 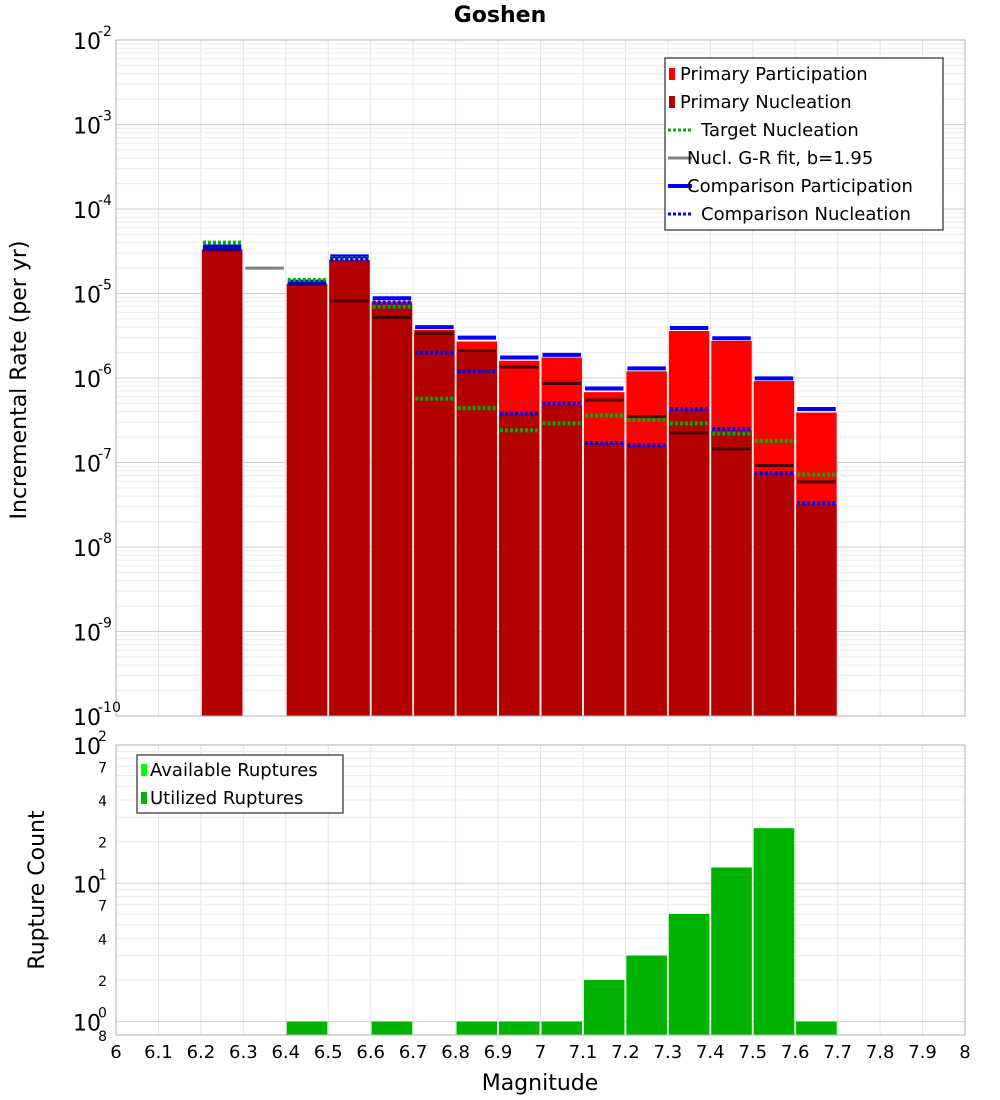 I want to click on y-tick-exponent: -7, so click(x=105, y=455).